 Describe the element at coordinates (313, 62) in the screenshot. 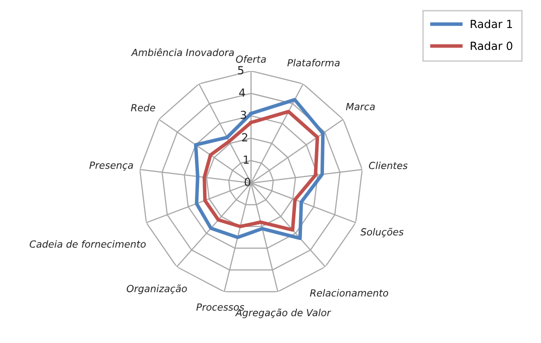

I see `spoke-label: Plataforma` at that location.